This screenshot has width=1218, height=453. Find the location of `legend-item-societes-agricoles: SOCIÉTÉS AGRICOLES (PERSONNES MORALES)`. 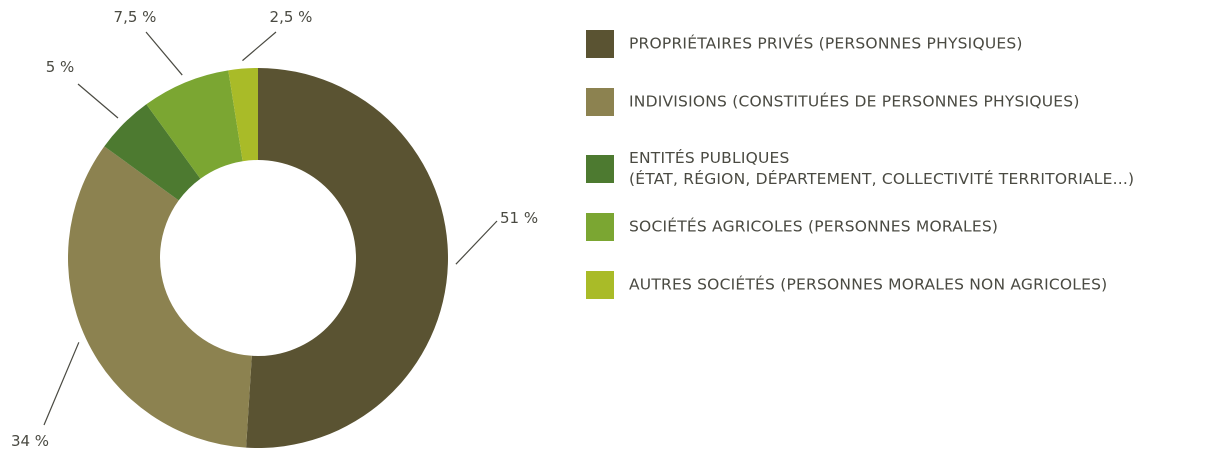

legend-item-societes-agricoles: SOCIÉTÉS AGRICOLES (PERSONNES MORALES) is located at coordinates (900, 227).